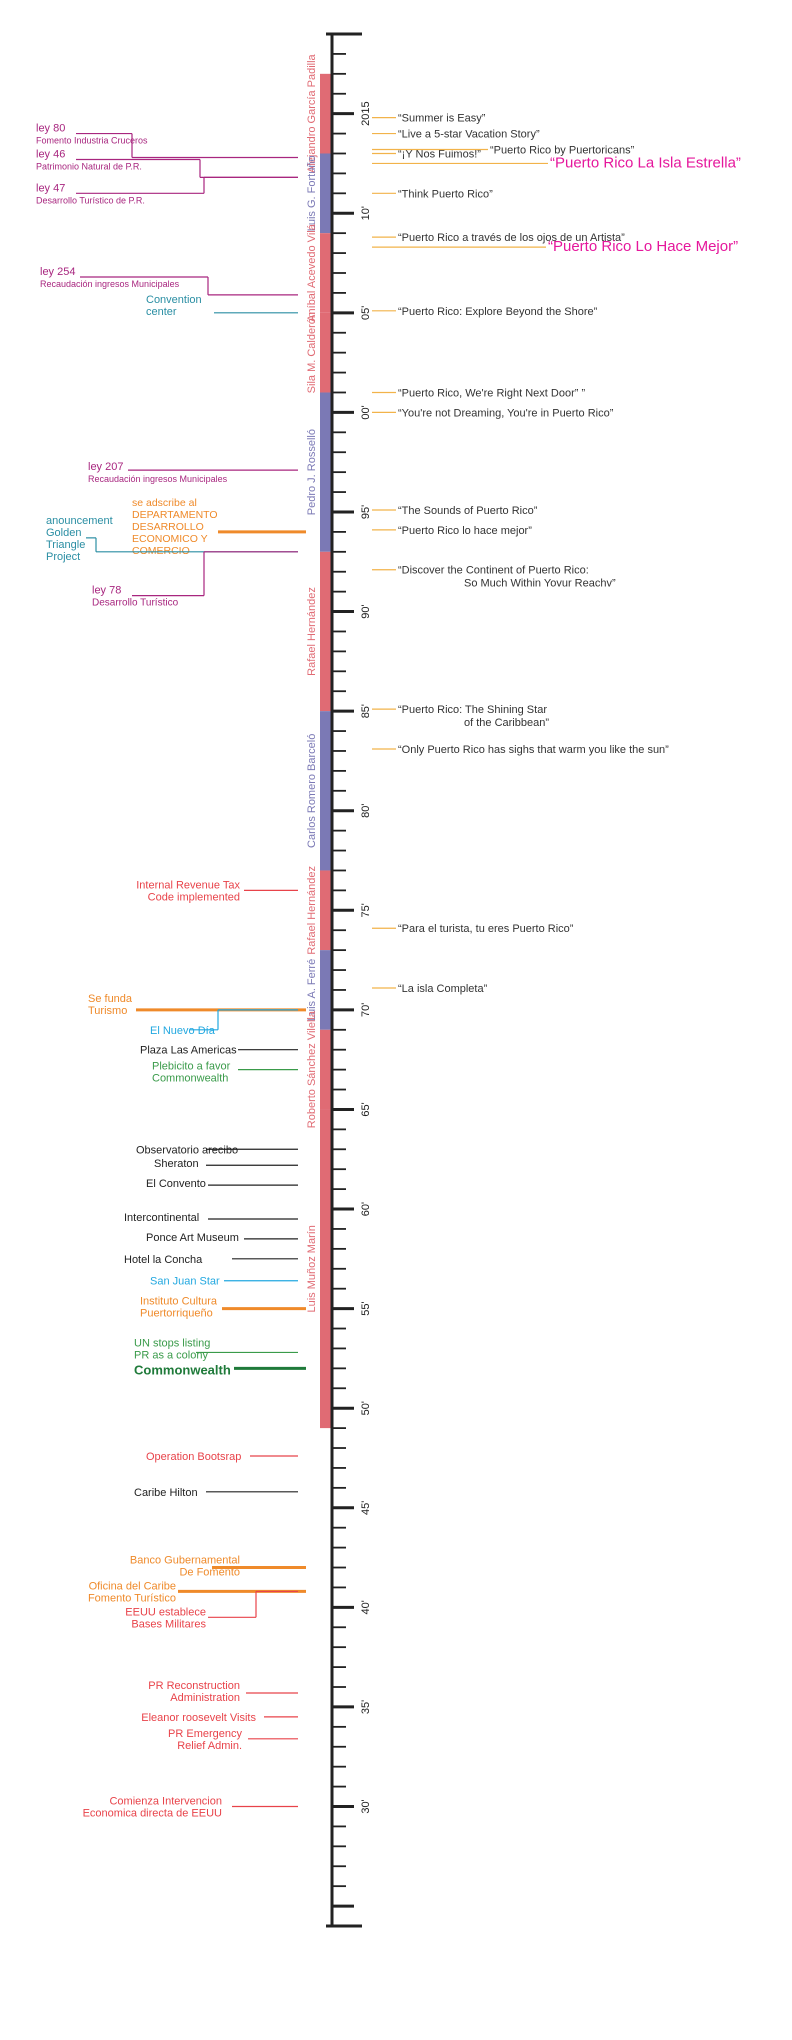  What do you see at coordinates (366, 1010) in the screenshot?
I see `year-label-1970: 70'` at bounding box center [366, 1010].